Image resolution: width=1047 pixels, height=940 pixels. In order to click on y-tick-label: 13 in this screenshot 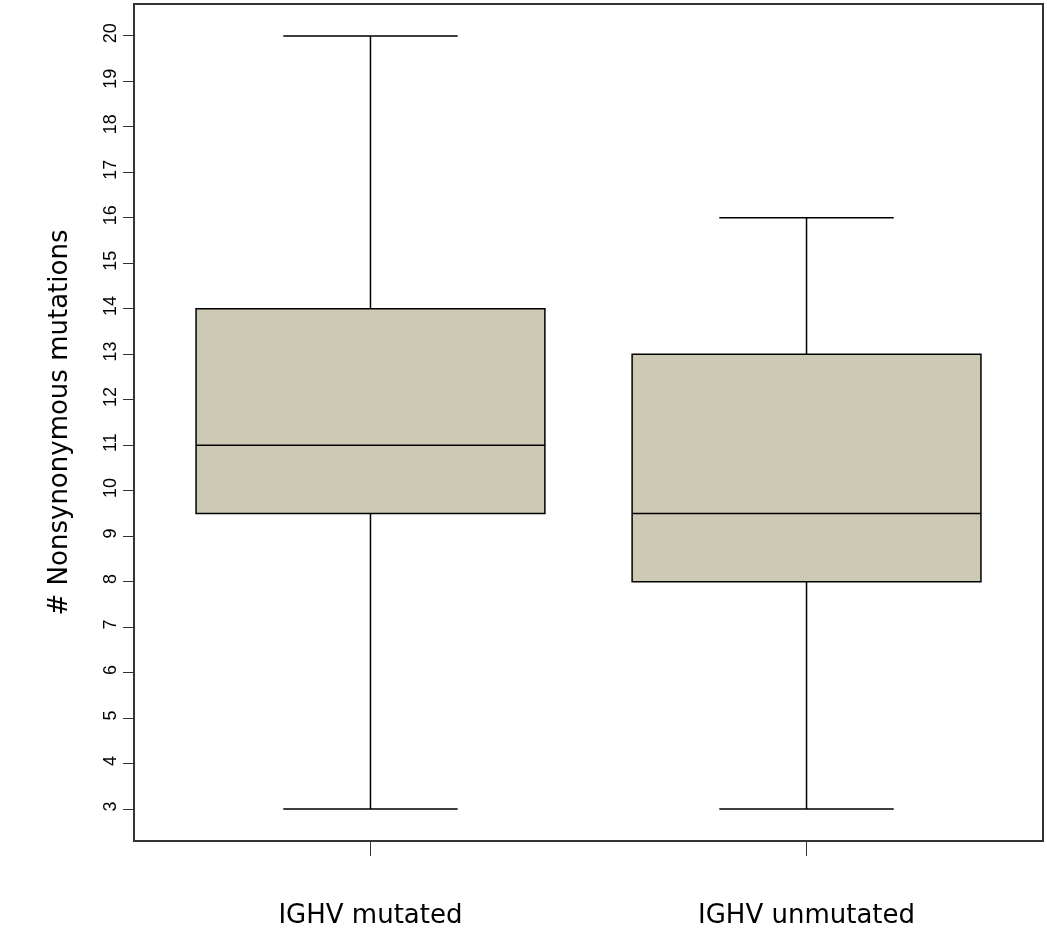, I will do `click(110, 351)`.